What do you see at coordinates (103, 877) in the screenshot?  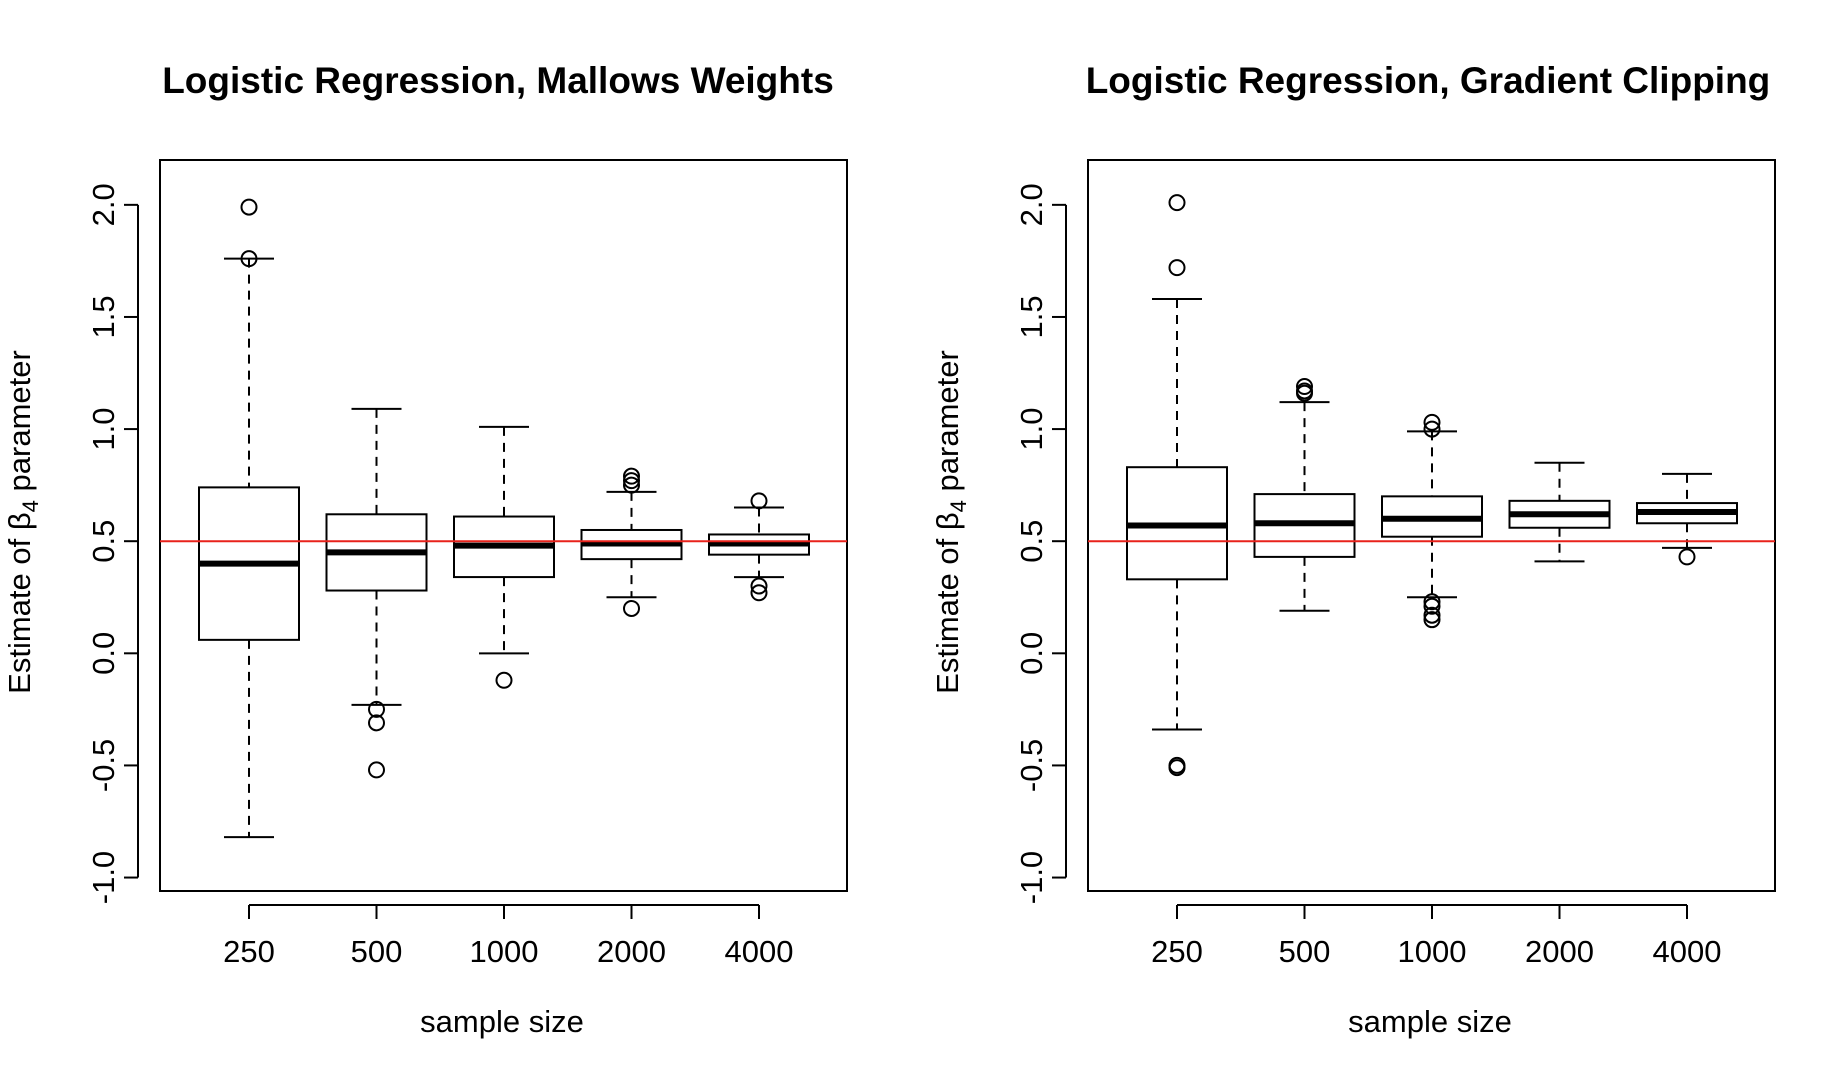 I see `left-chart-y-tick-label: -1.0` at bounding box center [103, 877].